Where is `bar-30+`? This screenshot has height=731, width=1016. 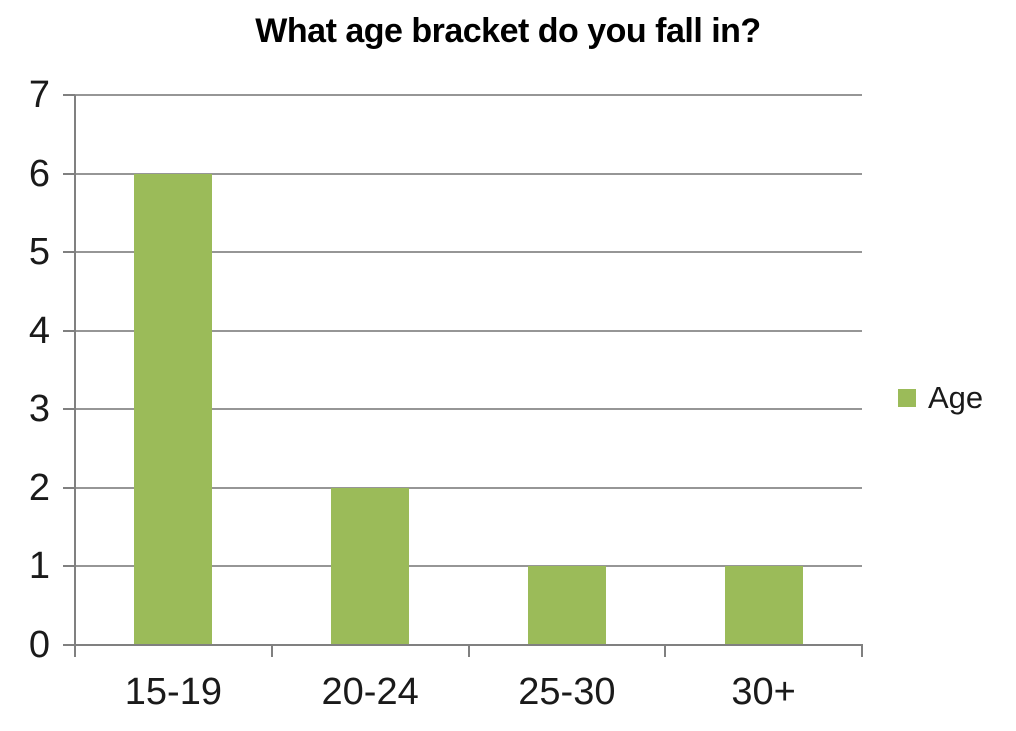 bar-30+ is located at coordinates (763, 605).